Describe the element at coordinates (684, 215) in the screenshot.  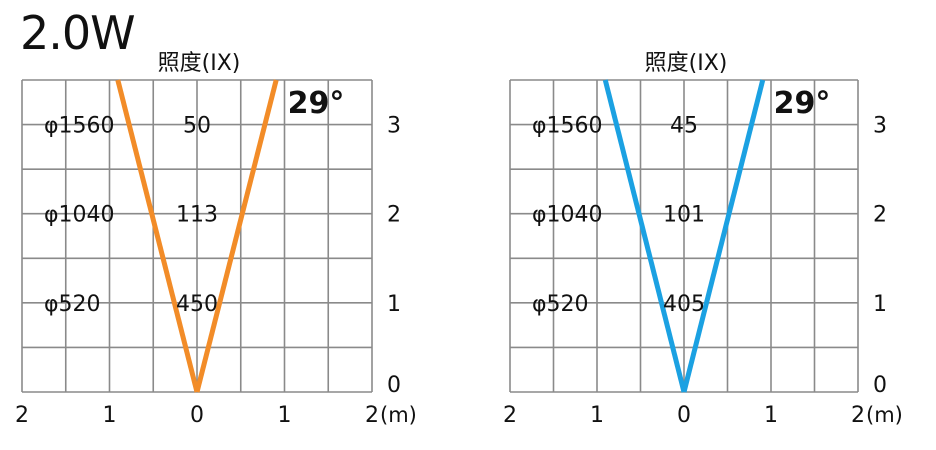
I see `illuminance-value: 101` at that location.